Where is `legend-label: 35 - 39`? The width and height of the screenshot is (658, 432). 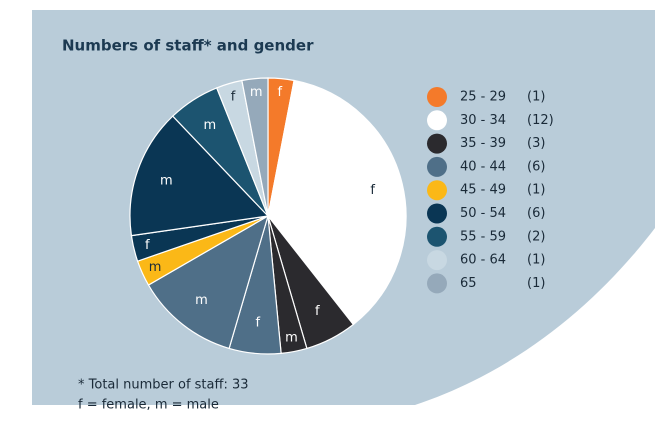
legend-label: 35 - 39 is located at coordinates (483, 143).